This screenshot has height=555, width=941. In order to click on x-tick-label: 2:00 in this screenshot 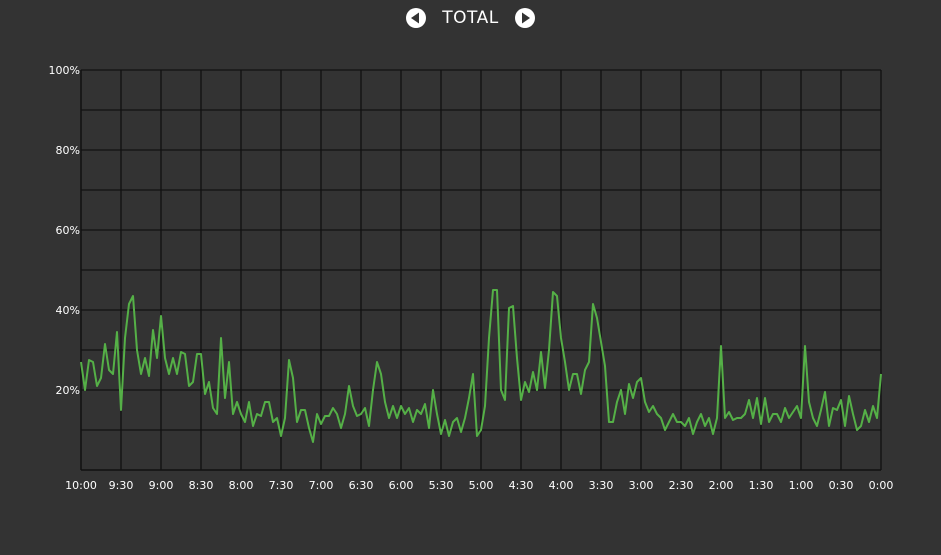, I will do `click(721, 485)`.